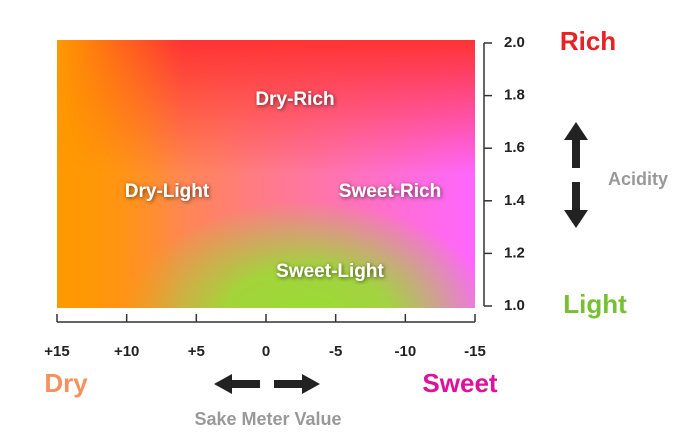  What do you see at coordinates (66, 383) in the screenshot?
I see `x-low: Dry` at bounding box center [66, 383].